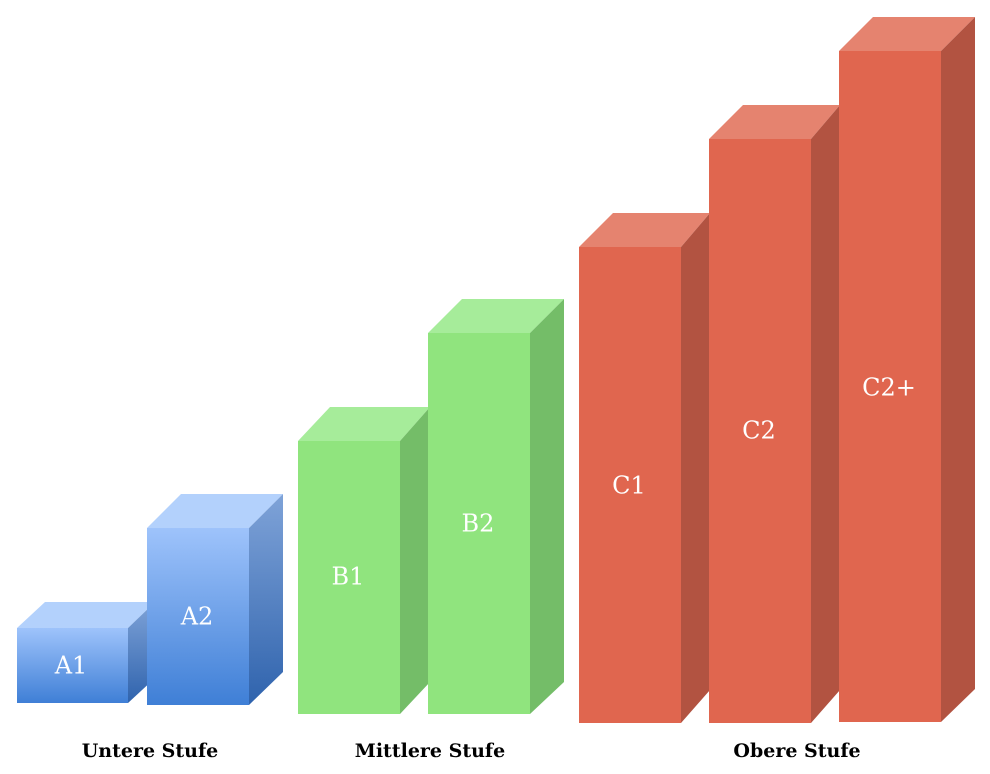 The width and height of the screenshot is (990, 774). Describe the element at coordinates (774, 414) in the screenshot. I see `block-c2` at that location.